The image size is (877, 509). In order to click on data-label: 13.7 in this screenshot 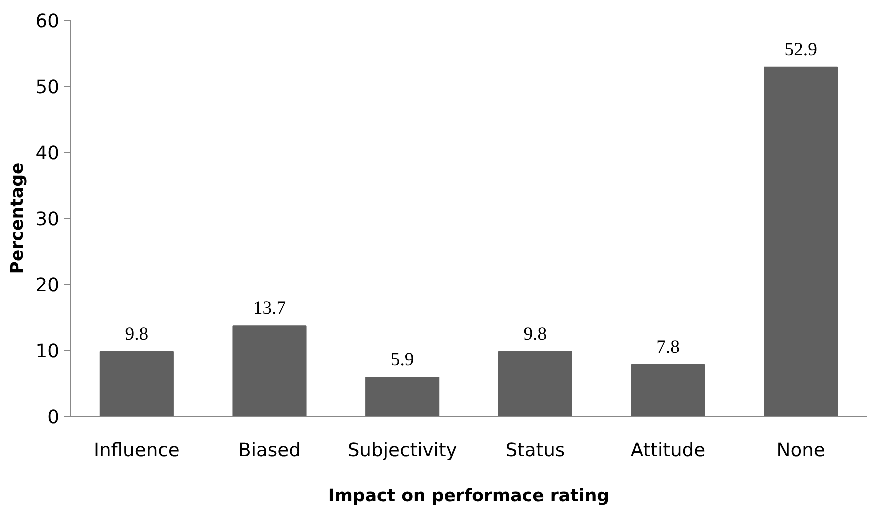, I will do `click(269, 309)`.